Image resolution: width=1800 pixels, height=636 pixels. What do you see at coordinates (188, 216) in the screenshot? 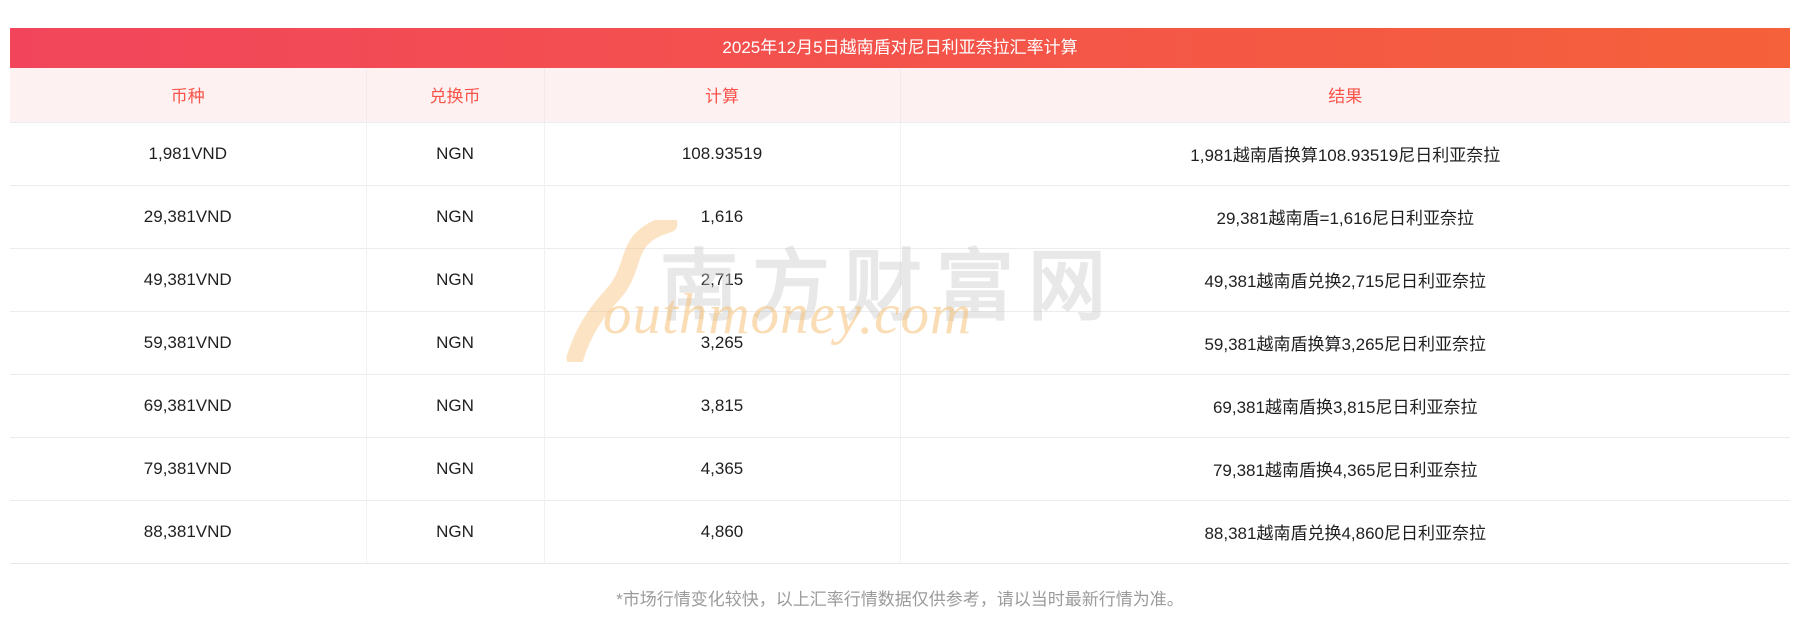
I see `cell-currency: 29,381VND` at bounding box center [188, 216].